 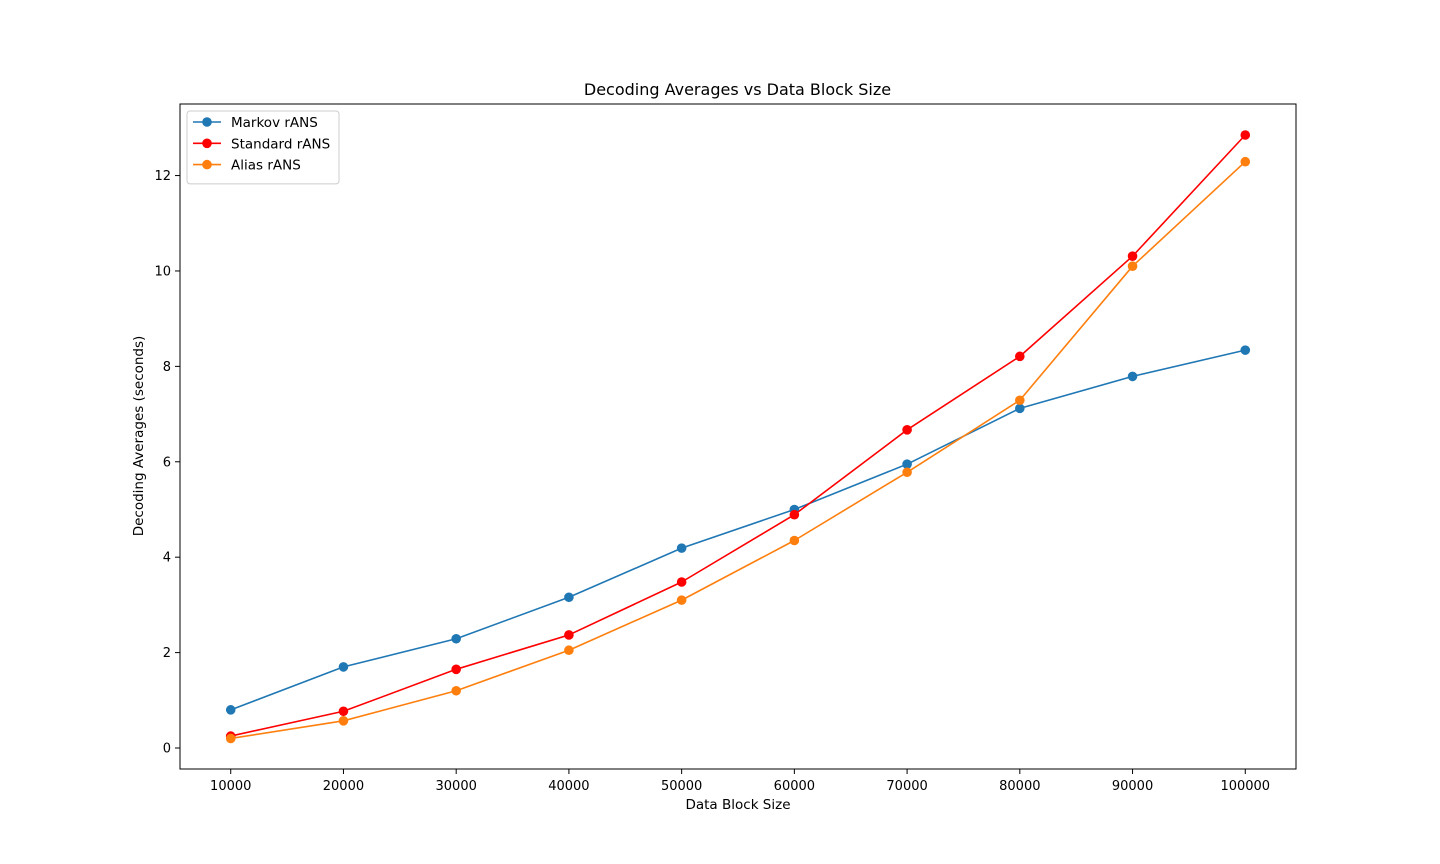 I want to click on legend-label: Markov rANS, so click(x=274, y=123).